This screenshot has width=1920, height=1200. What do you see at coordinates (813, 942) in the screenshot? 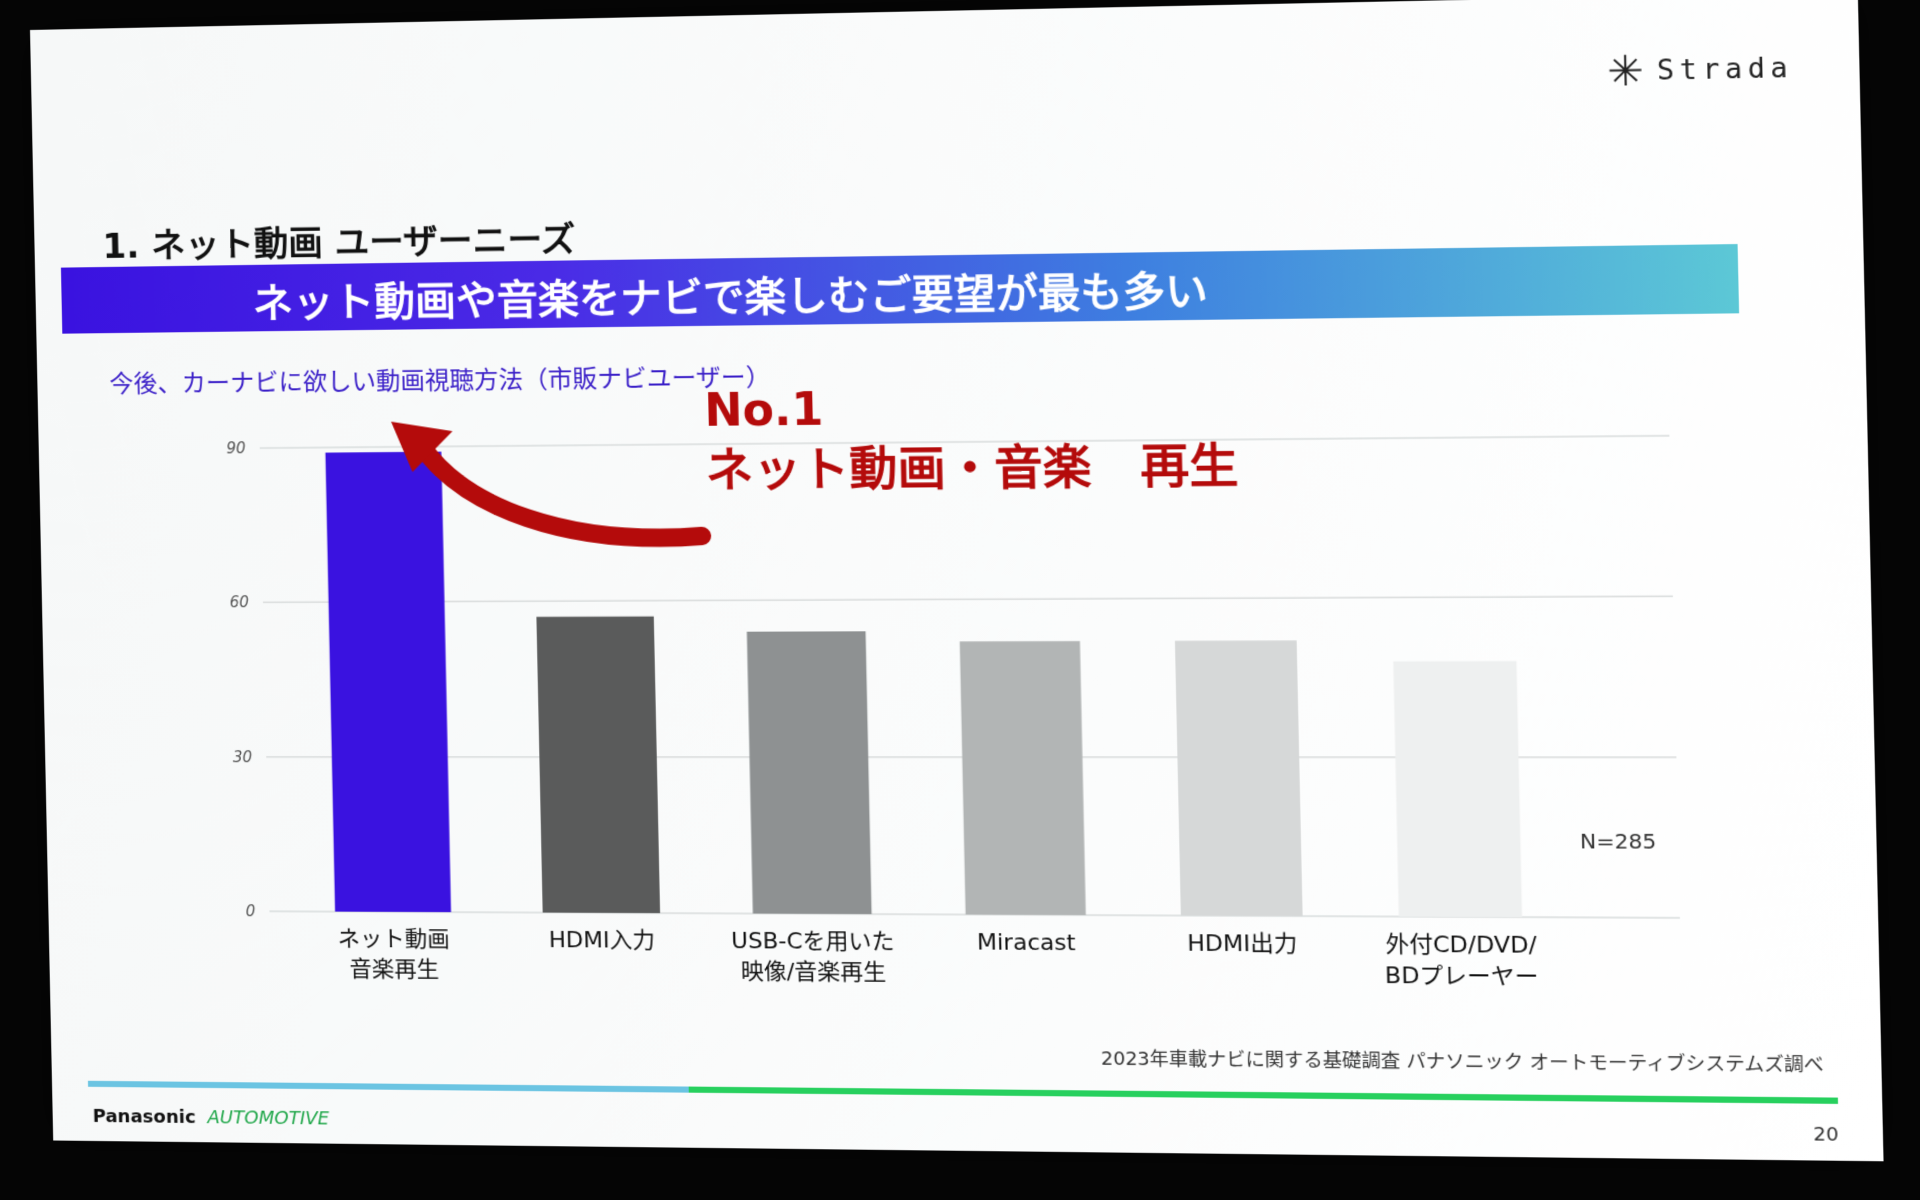
I see `x-category-label: USB-Cを用いた` at bounding box center [813, 942].